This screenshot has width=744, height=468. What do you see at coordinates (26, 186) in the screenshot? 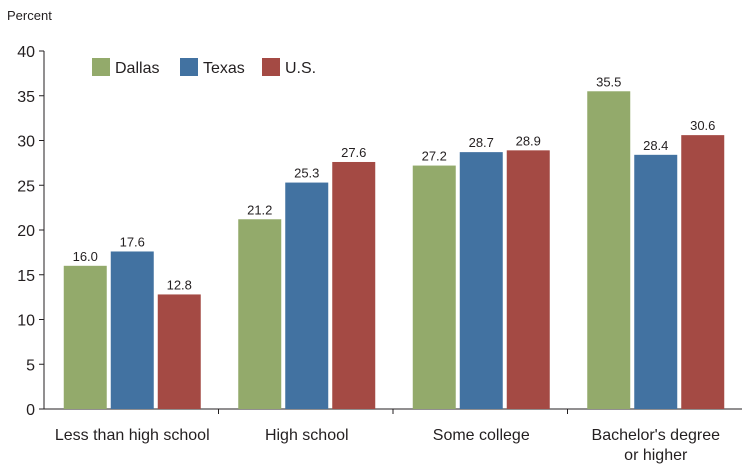
I see `y-tick-label: 25` at bounding box center [26, 186].